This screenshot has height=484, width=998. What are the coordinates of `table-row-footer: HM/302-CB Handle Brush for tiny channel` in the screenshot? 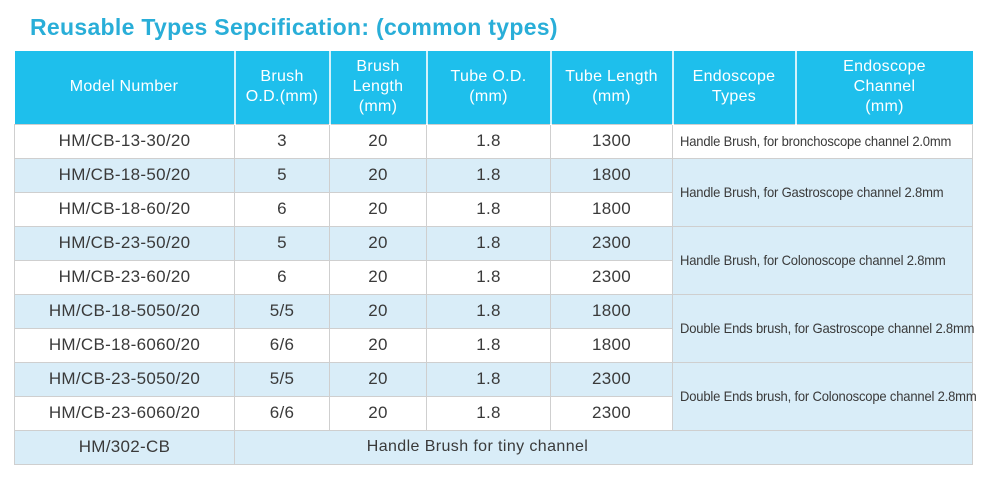 It's located at (493, 447).